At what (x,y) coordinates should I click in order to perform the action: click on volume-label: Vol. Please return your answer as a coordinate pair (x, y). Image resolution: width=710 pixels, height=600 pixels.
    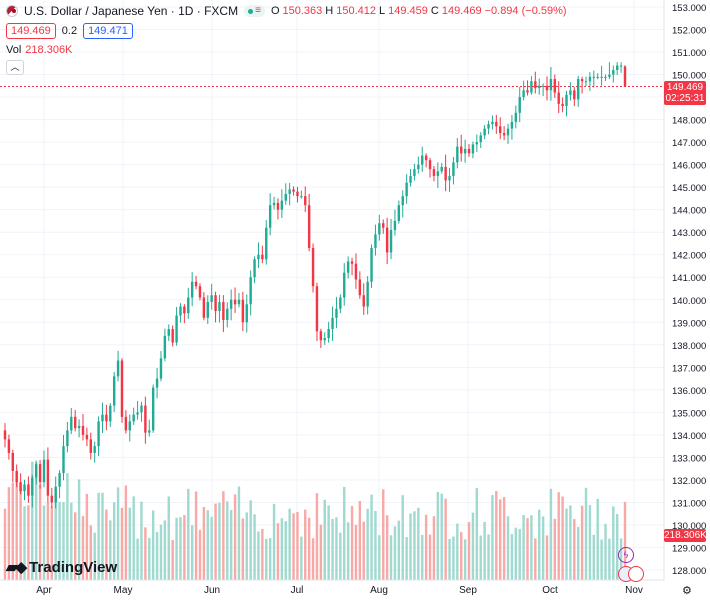
    Looking at the image, I should click on (14, 50).